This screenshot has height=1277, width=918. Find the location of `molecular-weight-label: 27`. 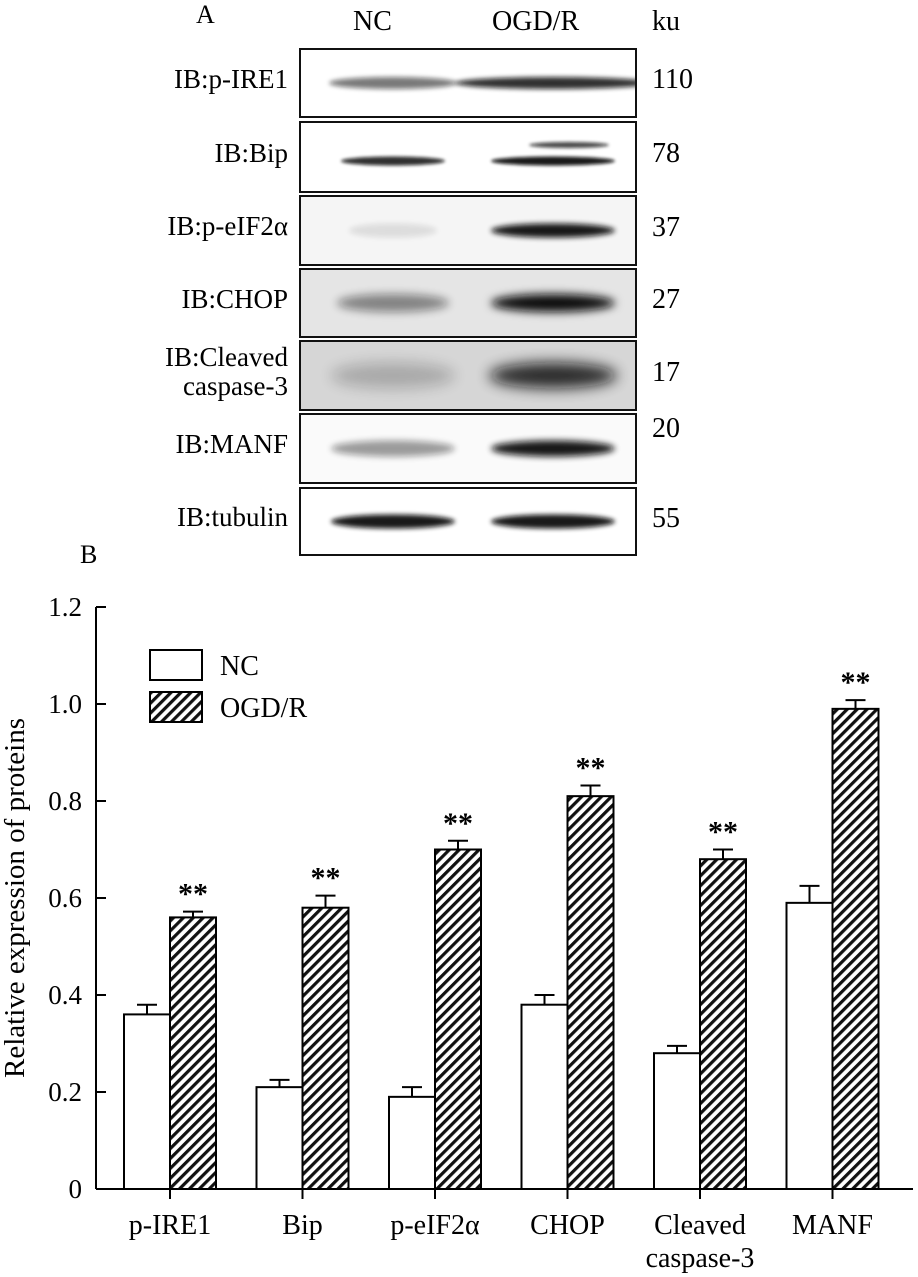

molecular-weight-label: 27 is located at coordinates (666, 299).